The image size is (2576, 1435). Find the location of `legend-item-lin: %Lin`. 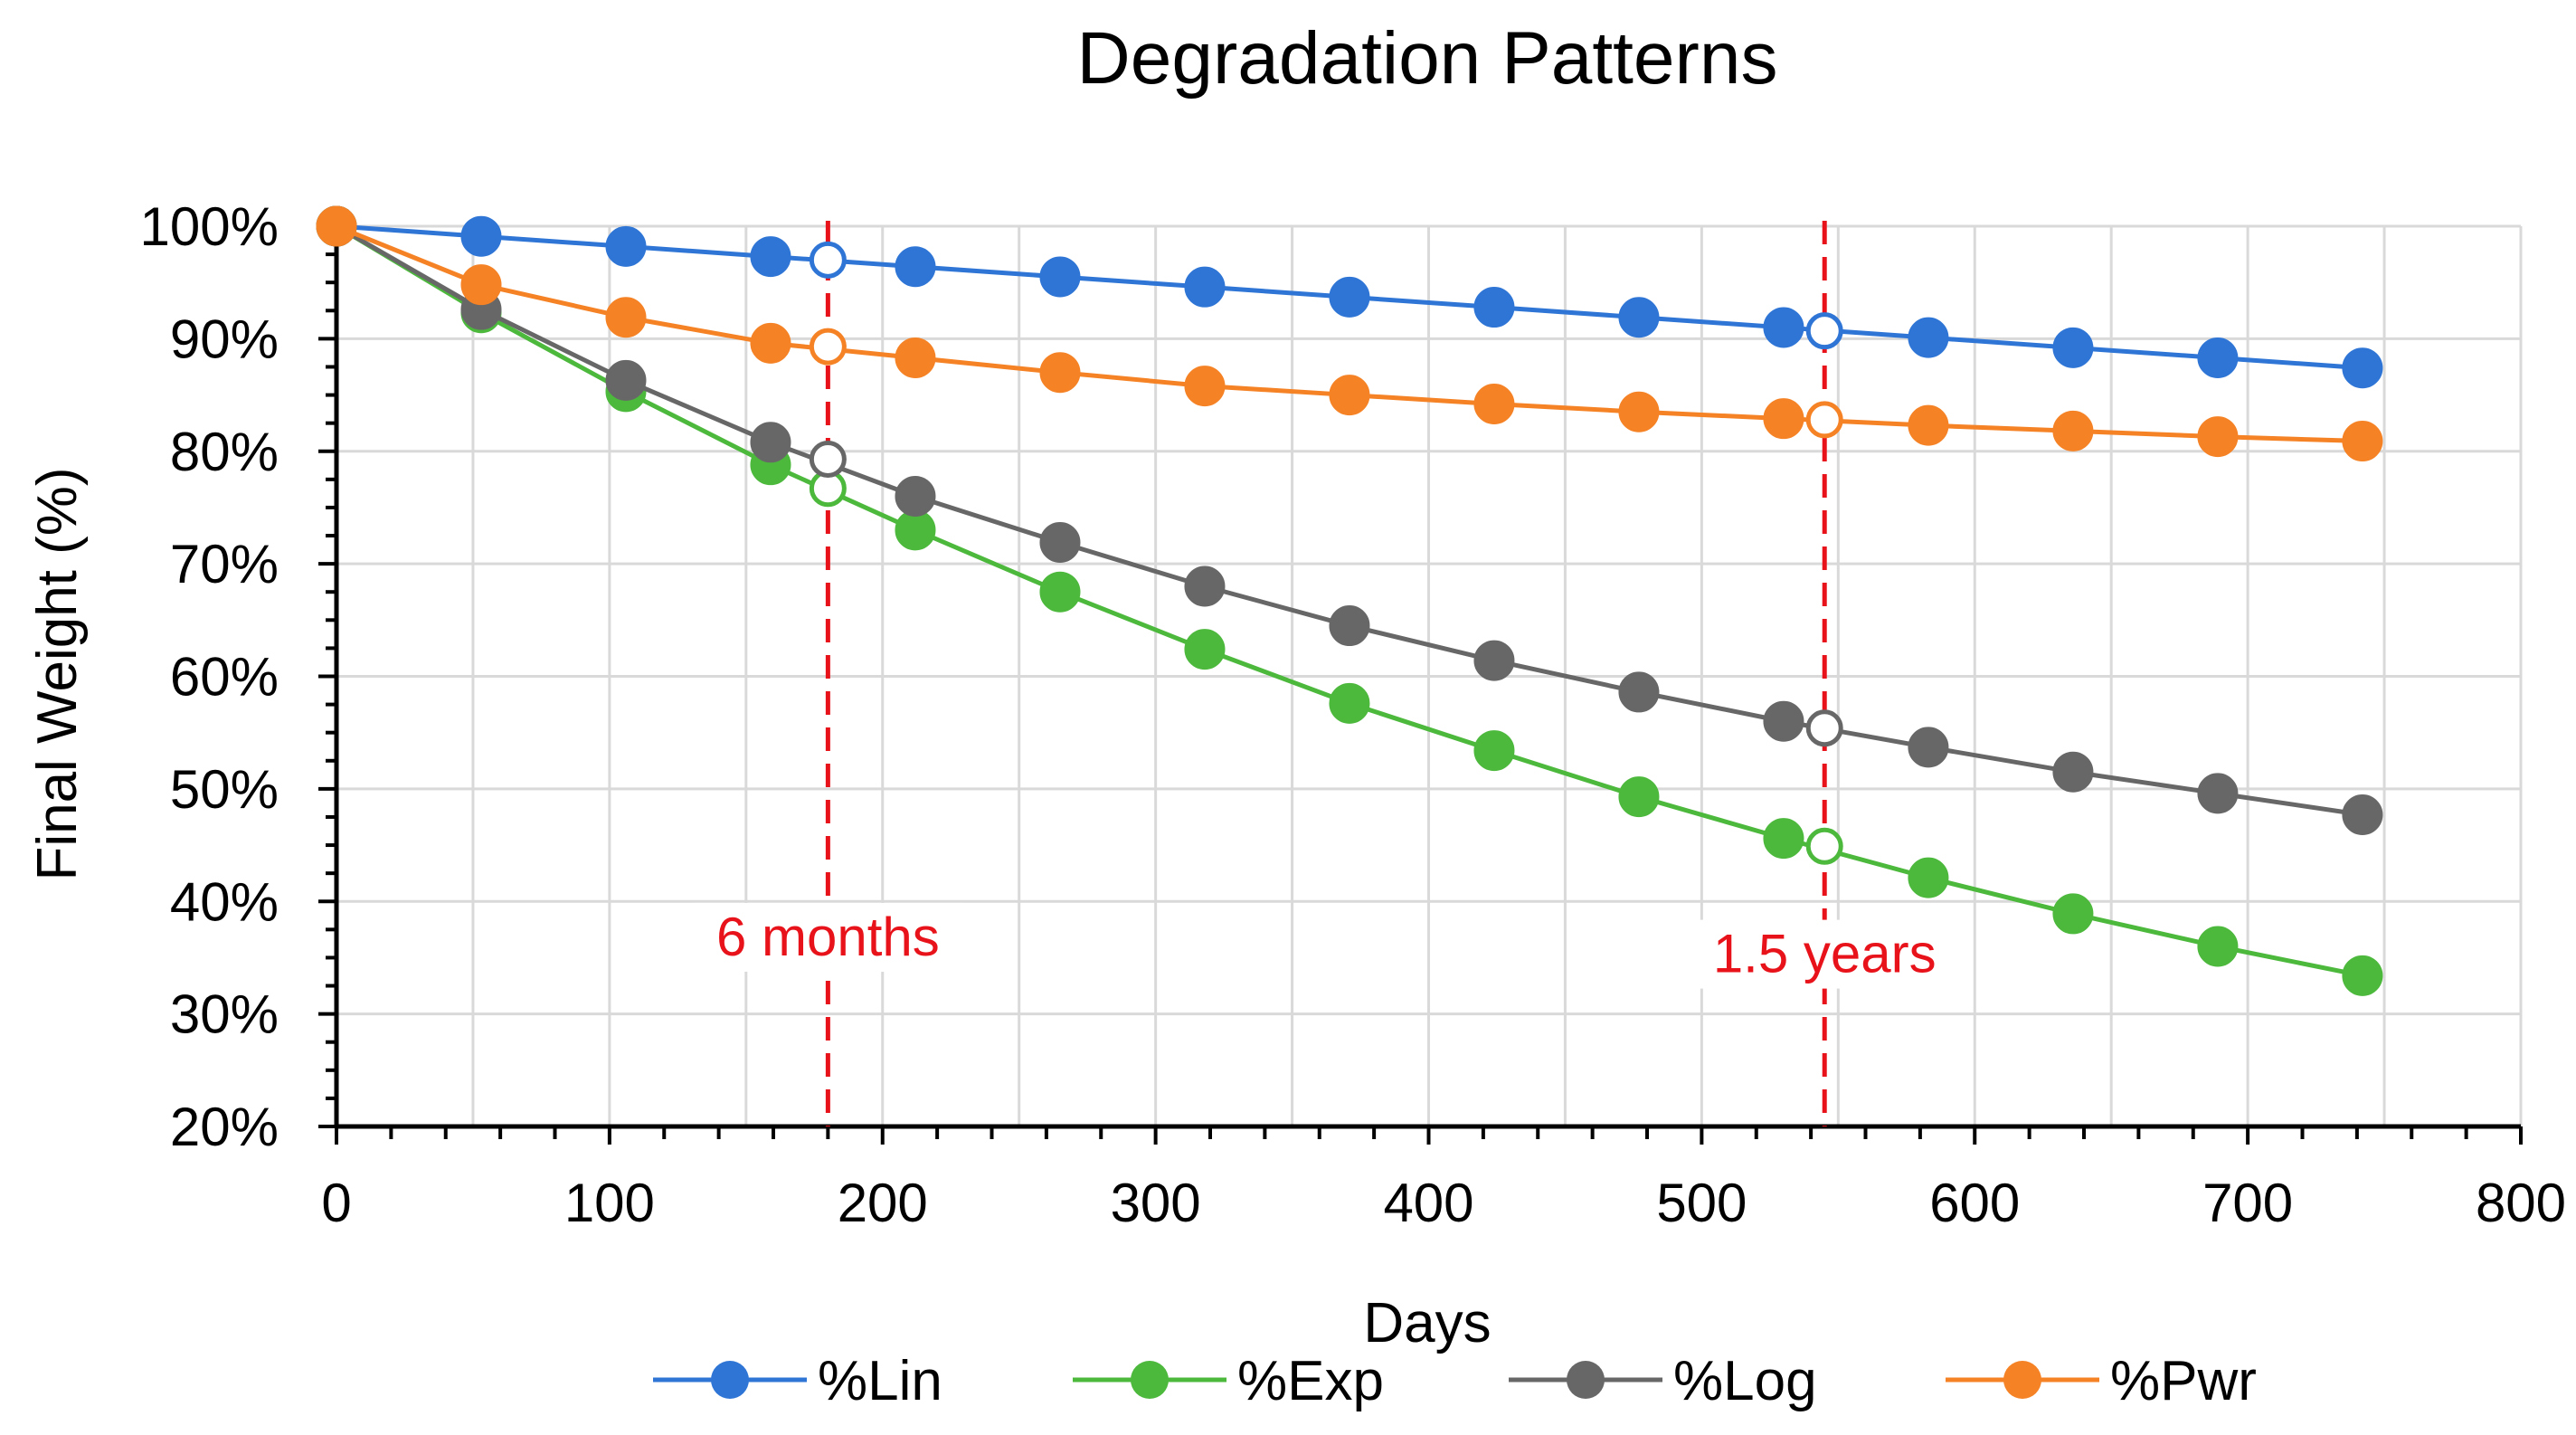

legend-item-lin: %Lin is located at coordinates (798, 1381).